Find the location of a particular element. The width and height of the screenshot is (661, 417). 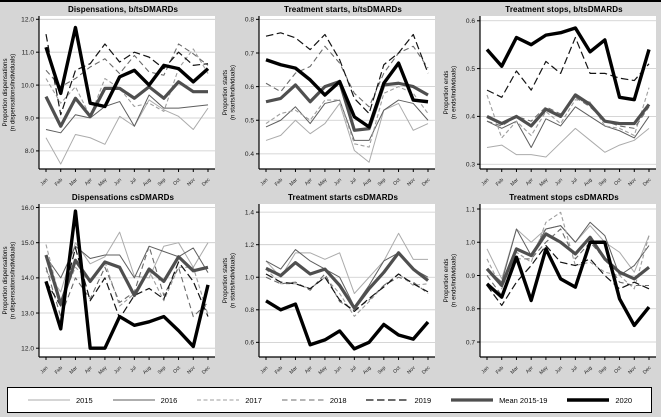

y-tick-label: 0.7 is located at coordinates (249, 53).